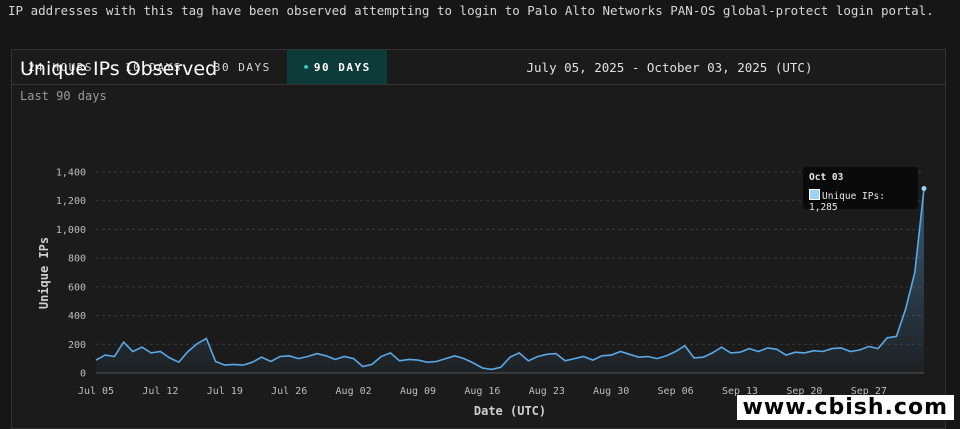 The width and height of the screenshot is (960, 429). I want to click on y-axis-label: Unique IPs, so click(44, 273).